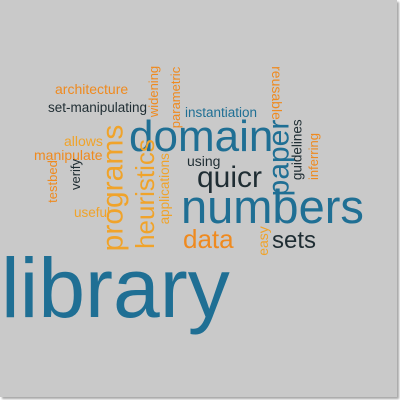 The width and height of the screenshot is (400, 400). I want to click on word-data: data, so click(208, 239).